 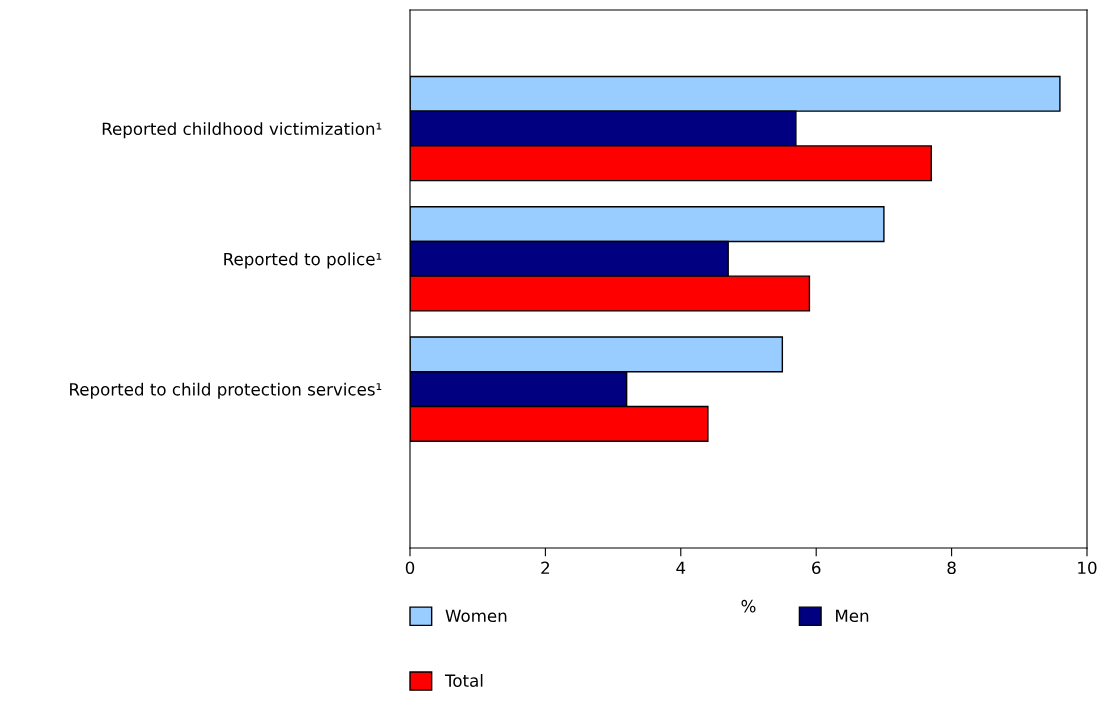 I want to click on y-tick-label: Reported to police¹, so click(x=303, y=260).